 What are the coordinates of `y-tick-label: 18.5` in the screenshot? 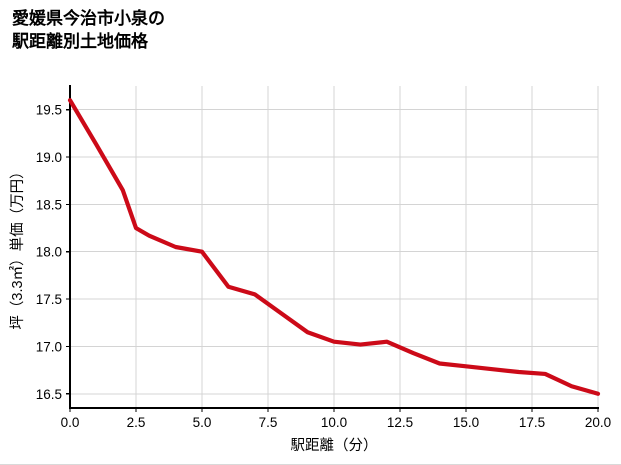 It's located at (49, 204).